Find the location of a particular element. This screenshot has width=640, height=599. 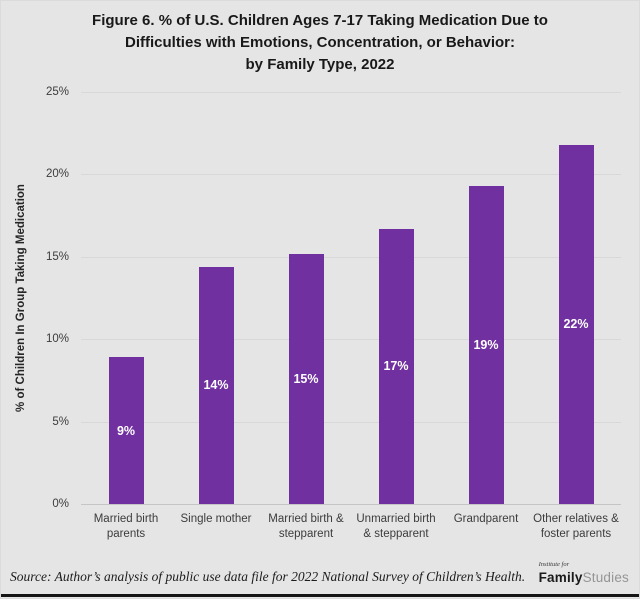

gridline-20pct is located at coordinates (351, 175).